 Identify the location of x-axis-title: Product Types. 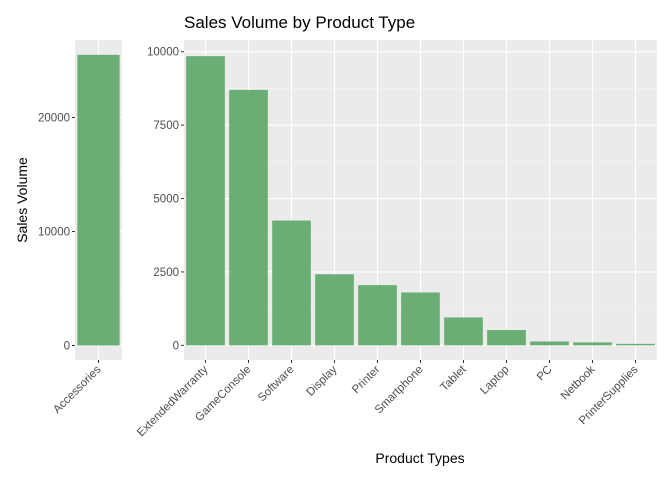
(419, 458).